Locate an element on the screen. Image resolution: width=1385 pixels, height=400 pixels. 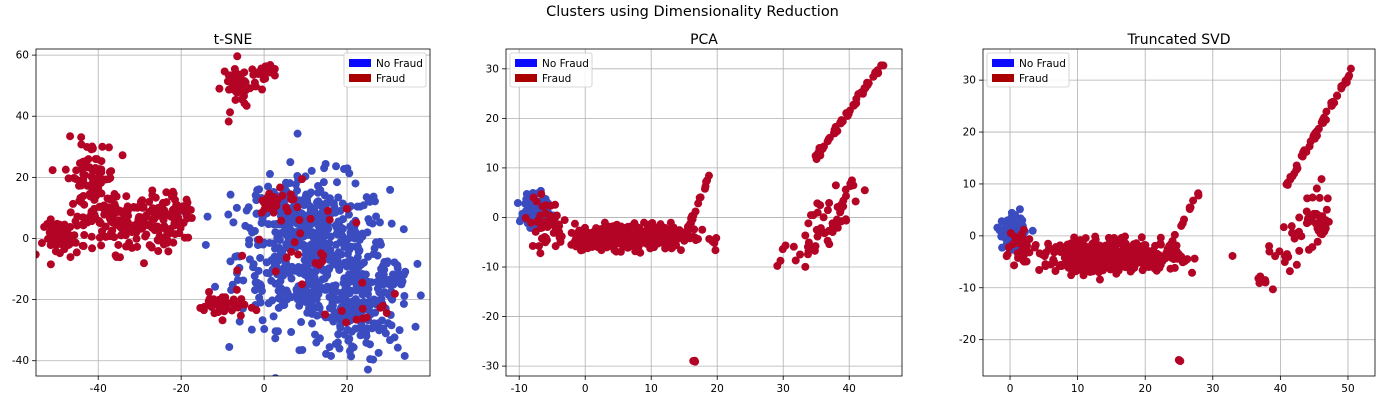
axes-title: t-SNE is located at coordinates (233, 40).